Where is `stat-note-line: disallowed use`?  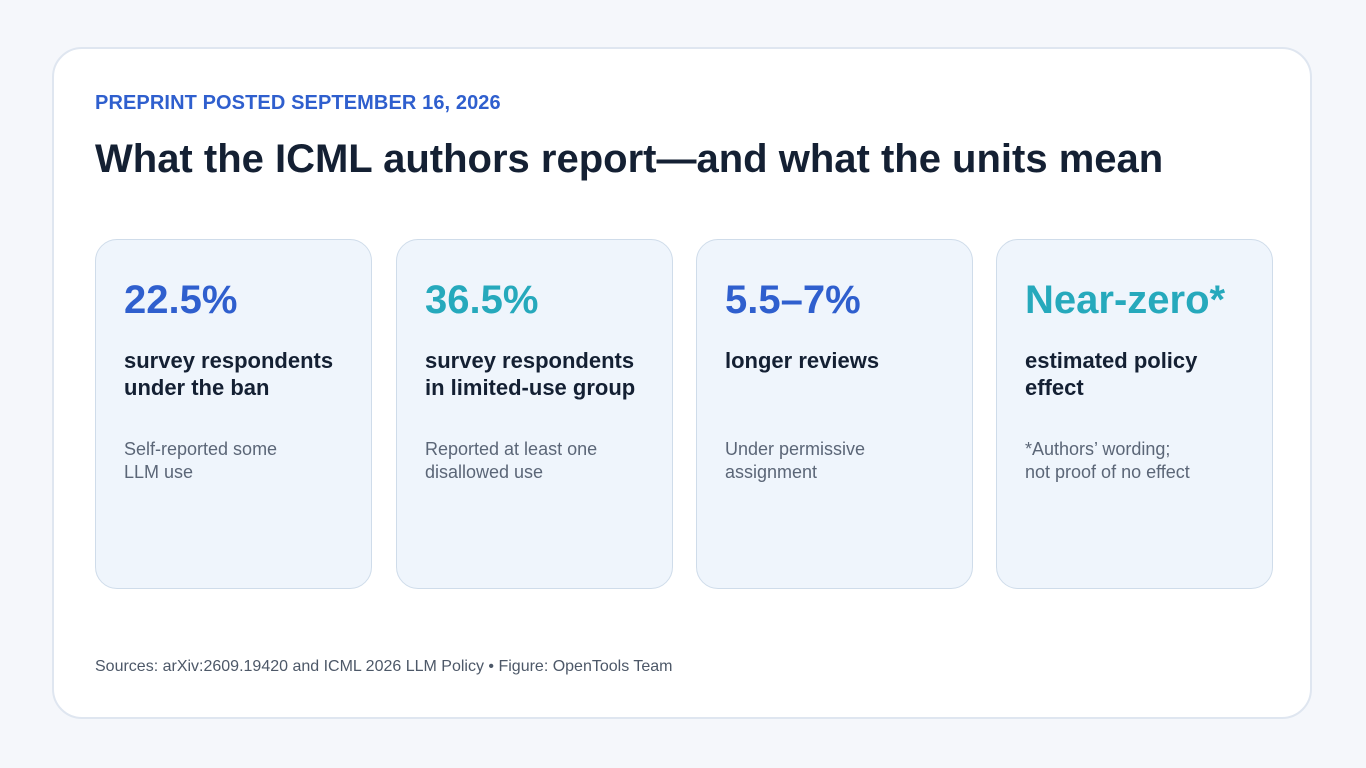 stat-note-line: disallowed use is located at coordinates (484, 472).